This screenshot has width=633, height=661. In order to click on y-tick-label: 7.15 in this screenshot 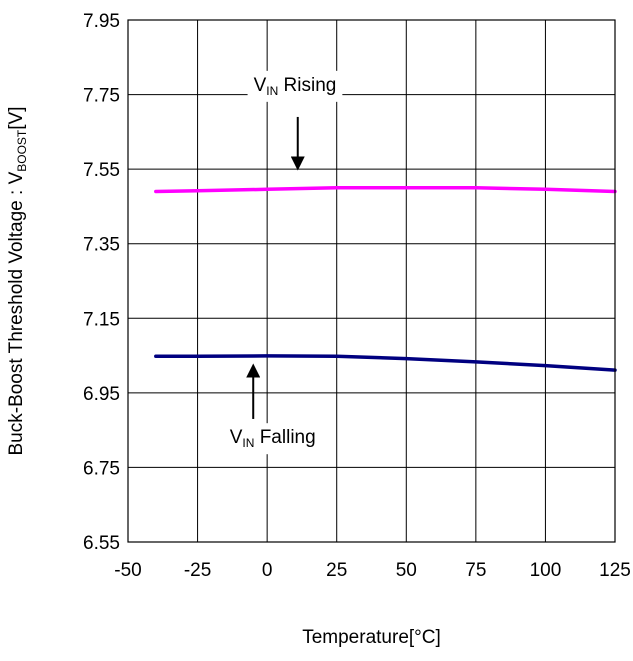, I will do `click(101, 319)`.